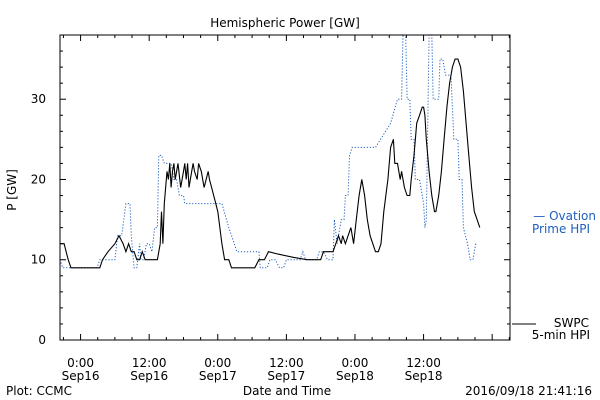 The height and width of the screenshot is (400, 600). What do you see at coordinates (42, 340) in the screenshot?
I see `y-tick-label: 0` at bounding box center [42, 340].